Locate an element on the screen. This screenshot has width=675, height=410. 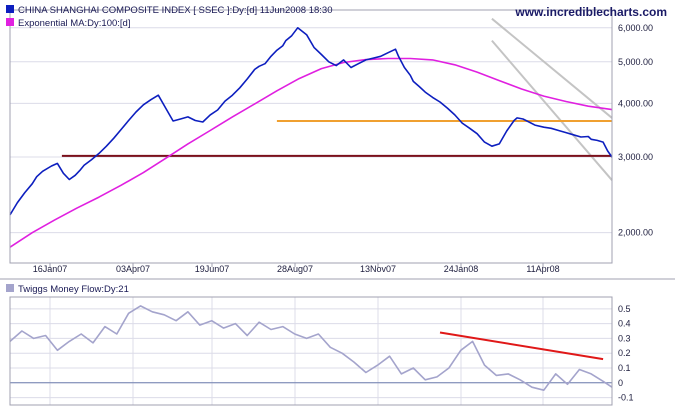
ema-legend-swatch is located at coordinates (10, 22).